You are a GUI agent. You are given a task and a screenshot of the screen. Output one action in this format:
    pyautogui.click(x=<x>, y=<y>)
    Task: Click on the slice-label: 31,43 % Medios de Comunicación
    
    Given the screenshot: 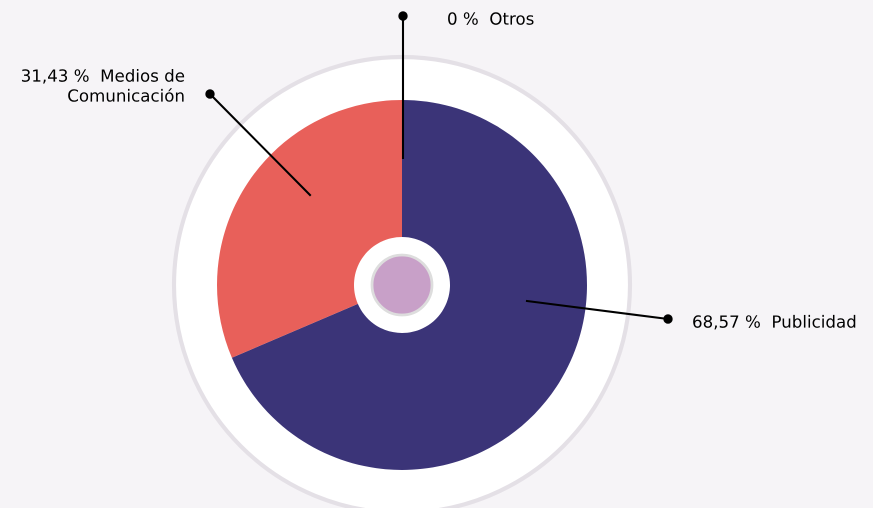 What is the action you would take?
    pyautogui.click(x=103, y=85)
    